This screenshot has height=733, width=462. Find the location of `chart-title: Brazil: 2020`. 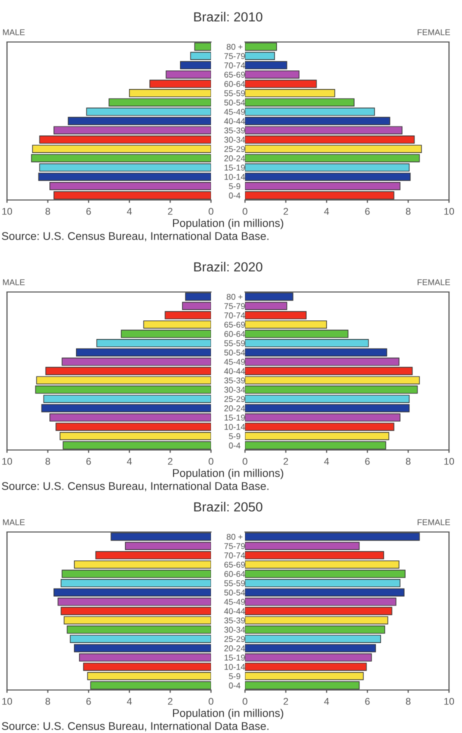

chart-title: Brazil: 2020 is located at coordinates (228, 267).